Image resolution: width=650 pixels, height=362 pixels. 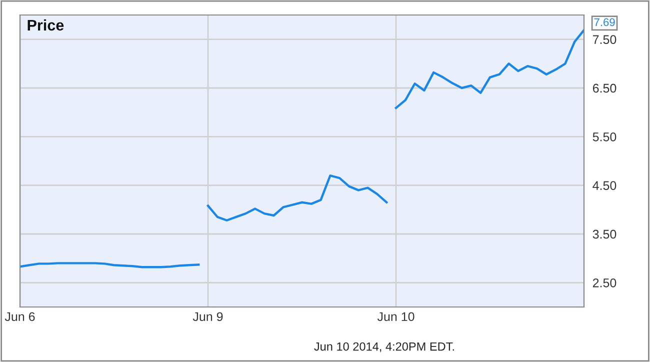 What do you see at coordinates (604, 283) in the screenshot?
I see `y-tick-label: 2.50` at bounding box center [604, 283].